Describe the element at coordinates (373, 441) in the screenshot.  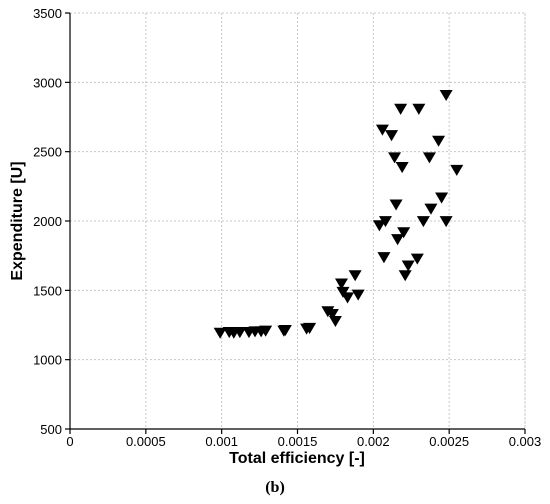
I see `x-tick-label: 0.002` at that location.